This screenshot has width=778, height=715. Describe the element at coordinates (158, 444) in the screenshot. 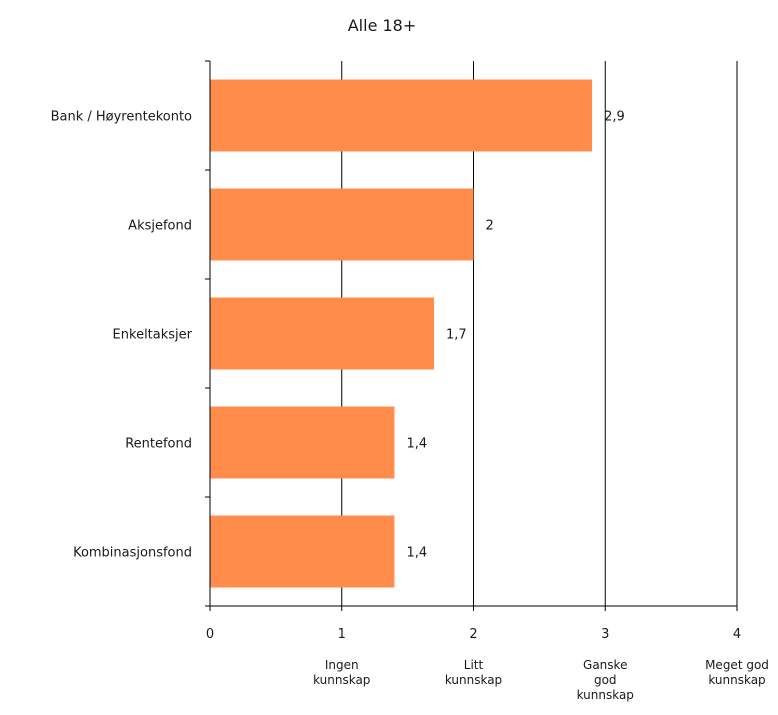

I see `category-label: Rentefond` at that location.